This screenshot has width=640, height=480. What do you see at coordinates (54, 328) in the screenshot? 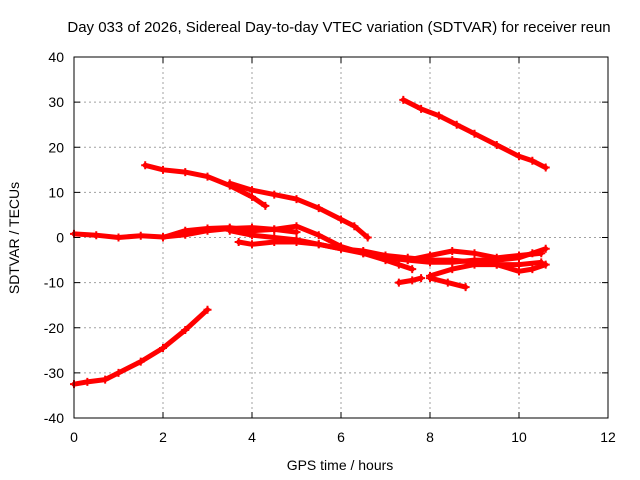
I see `y-tick-label: -20` at bounding box center [54, 328].